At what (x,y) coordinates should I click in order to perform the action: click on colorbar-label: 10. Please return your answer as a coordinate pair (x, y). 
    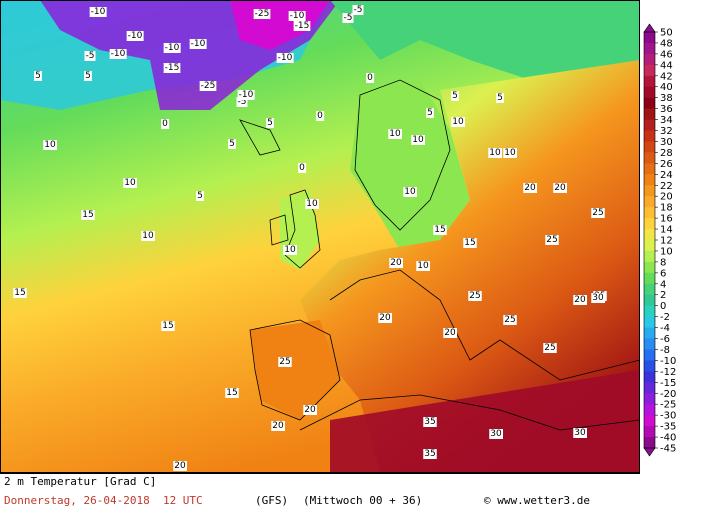
    Looking at the image, I should click on (666, 251).